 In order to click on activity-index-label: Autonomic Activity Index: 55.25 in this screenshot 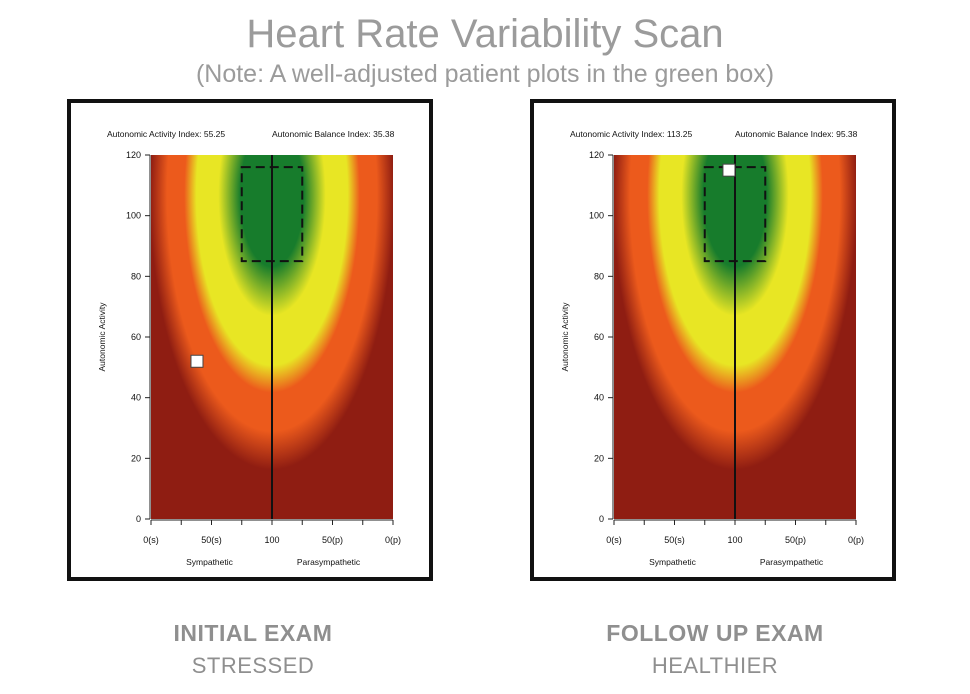, I will do `click(166, 134)`.